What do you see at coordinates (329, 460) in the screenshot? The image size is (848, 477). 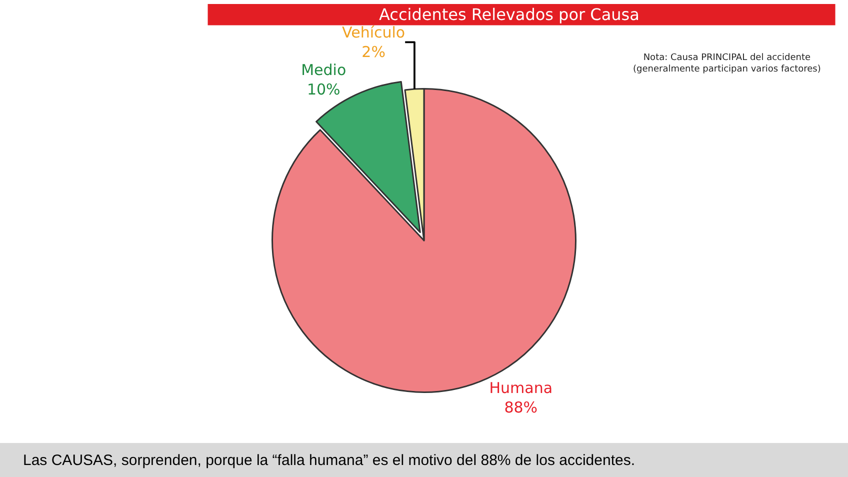 I see `text: Las CAUSAS, sorprenden, porque la “falla humana” es el motivo del 88% de los accidentes.` at bounding box center [329, 460].